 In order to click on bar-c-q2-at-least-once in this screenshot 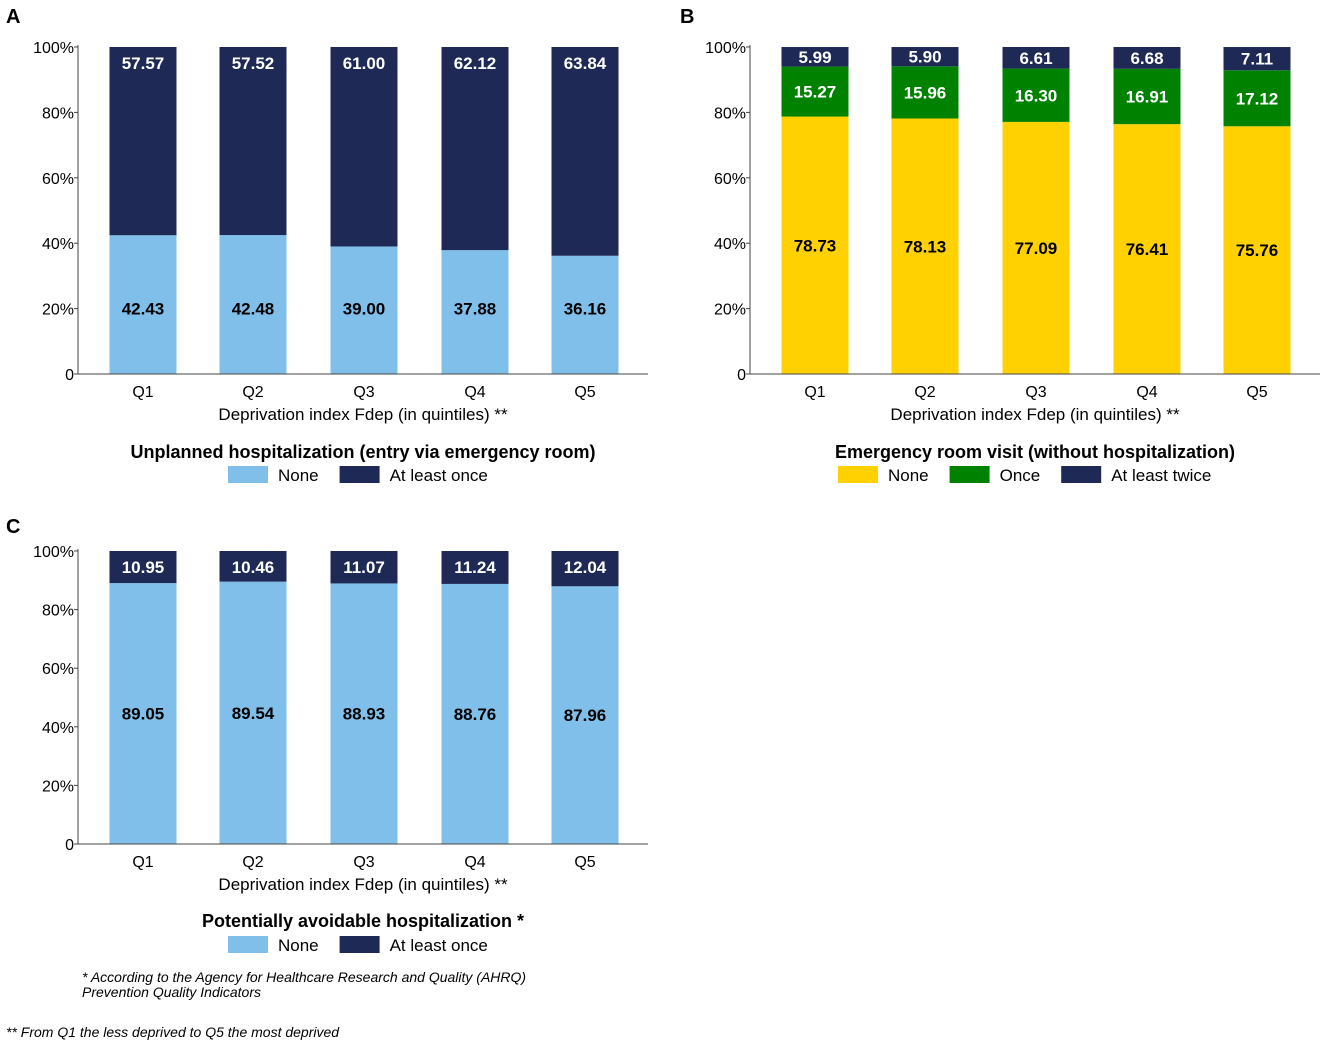, I will do `click(253, 566)`.